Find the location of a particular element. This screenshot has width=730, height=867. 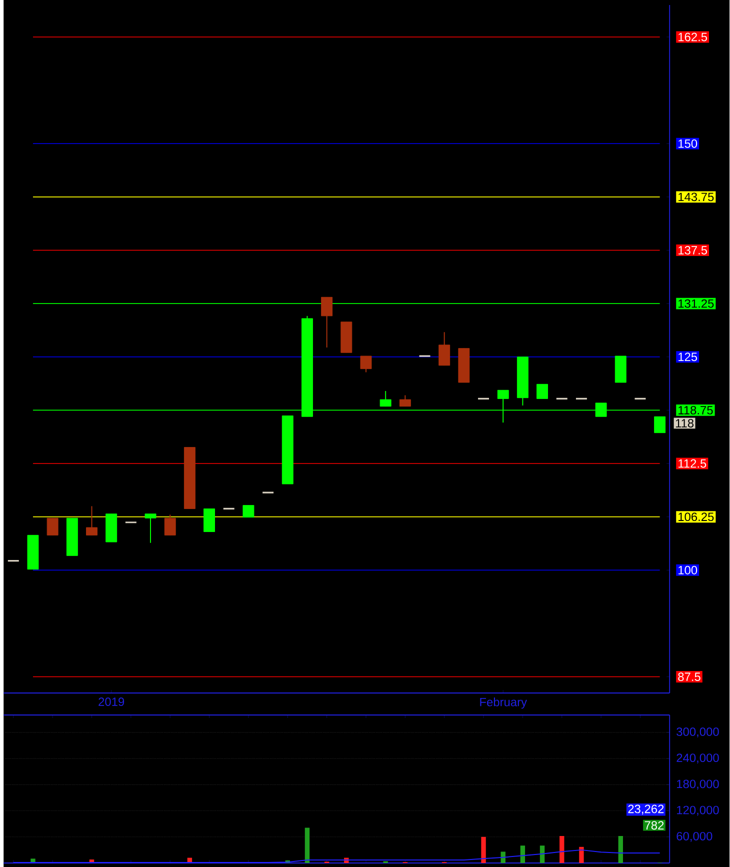

x-tick-label: 2019 is located at coordinates (111, 702).